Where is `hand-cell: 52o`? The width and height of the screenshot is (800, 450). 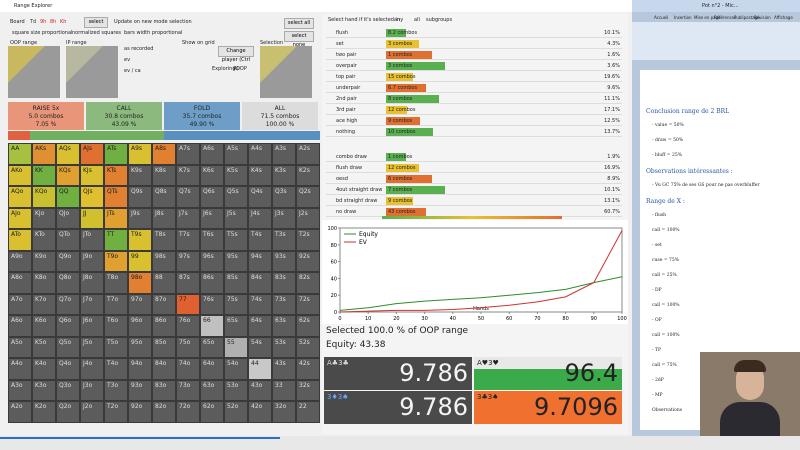 hand-cell: 52o is located at coordinates (236, 412).